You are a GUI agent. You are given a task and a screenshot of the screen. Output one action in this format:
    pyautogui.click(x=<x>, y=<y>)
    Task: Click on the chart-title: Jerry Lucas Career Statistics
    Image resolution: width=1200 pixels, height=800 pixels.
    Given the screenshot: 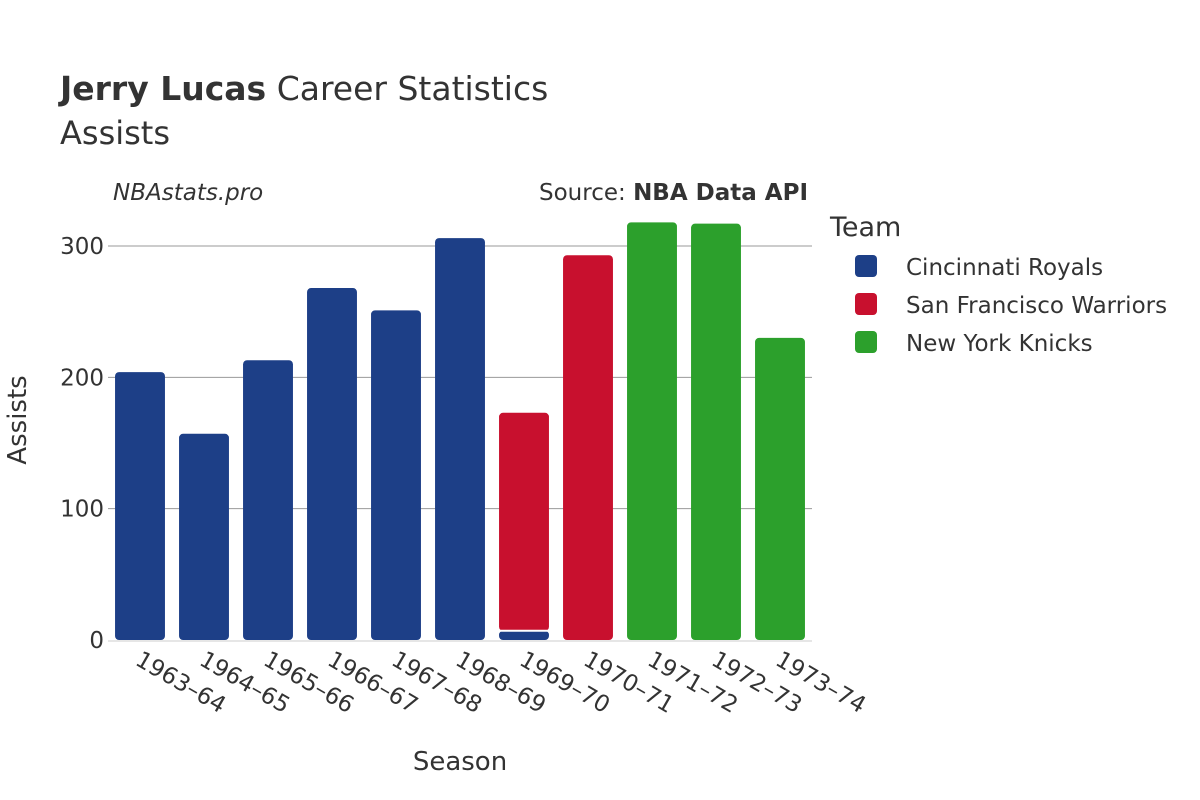 What is the action you would take?
    pyautogui.click(x=303, y=88)
    